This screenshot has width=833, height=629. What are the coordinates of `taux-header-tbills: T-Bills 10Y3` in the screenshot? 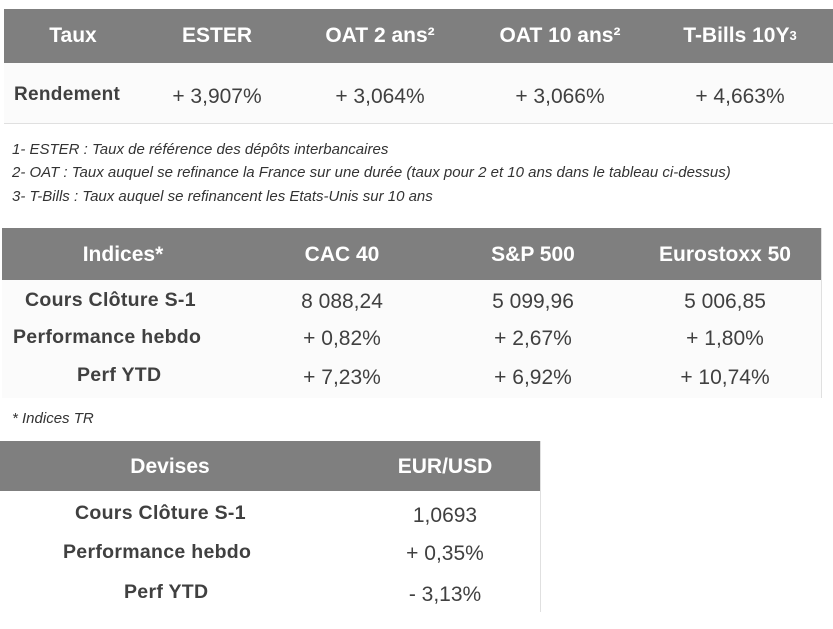 It's located at (739, 35).